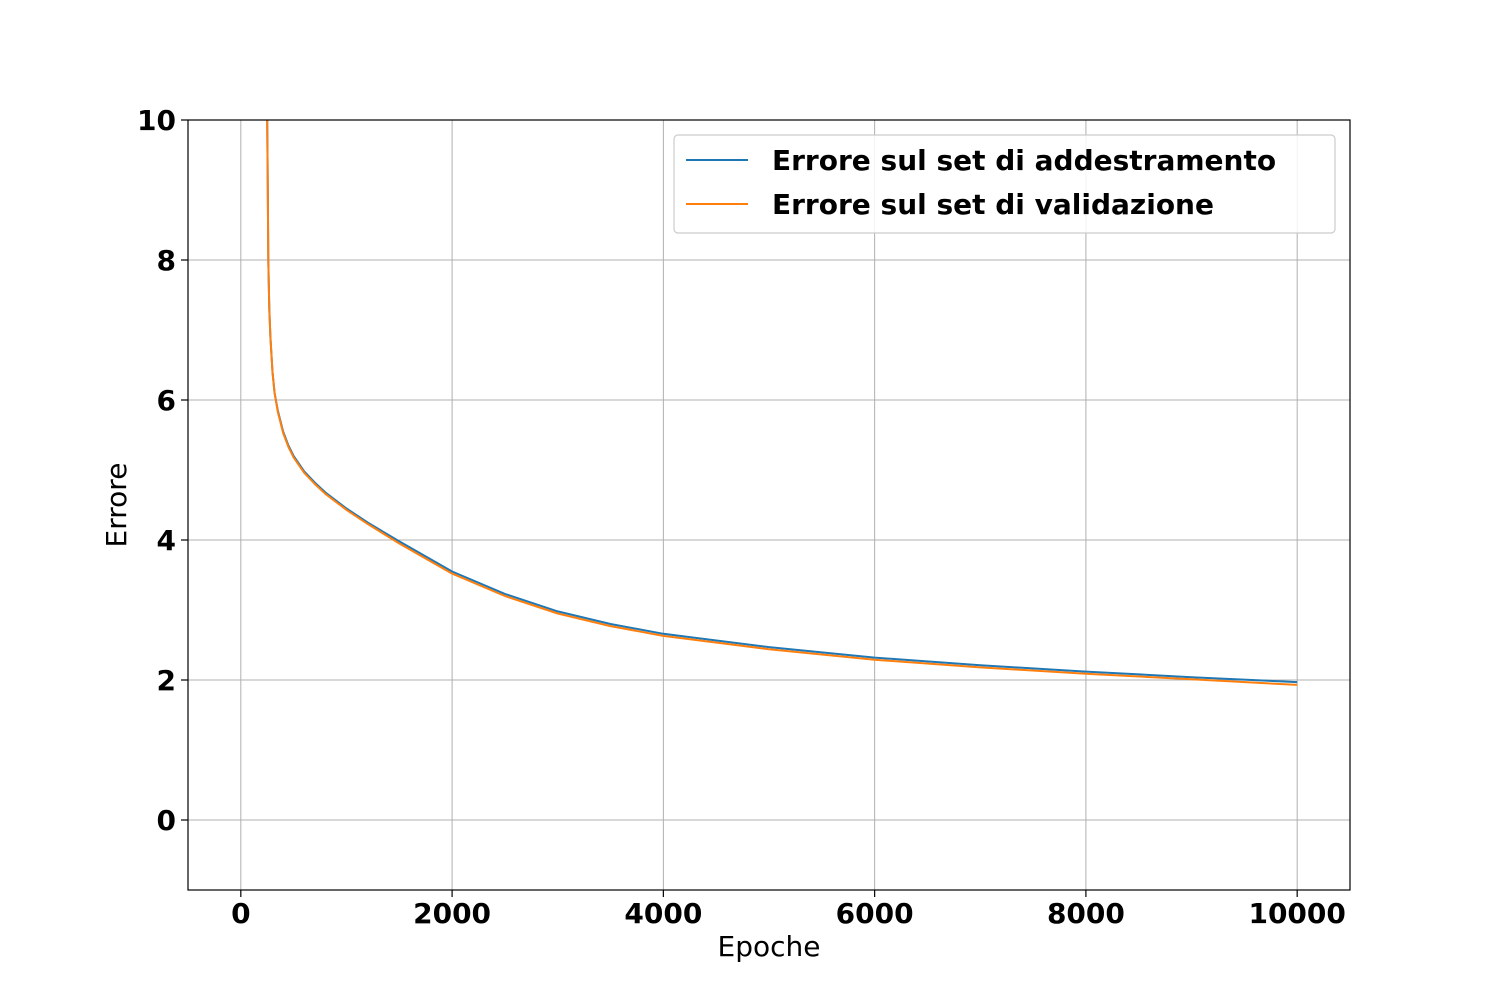  I want to click on x-tick-label: 0, so click(240, 913).